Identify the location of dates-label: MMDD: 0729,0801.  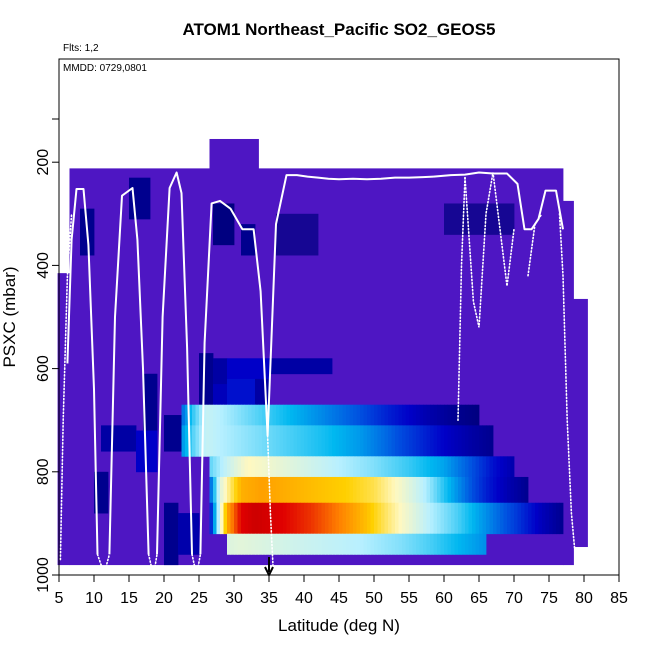
(105, 68).